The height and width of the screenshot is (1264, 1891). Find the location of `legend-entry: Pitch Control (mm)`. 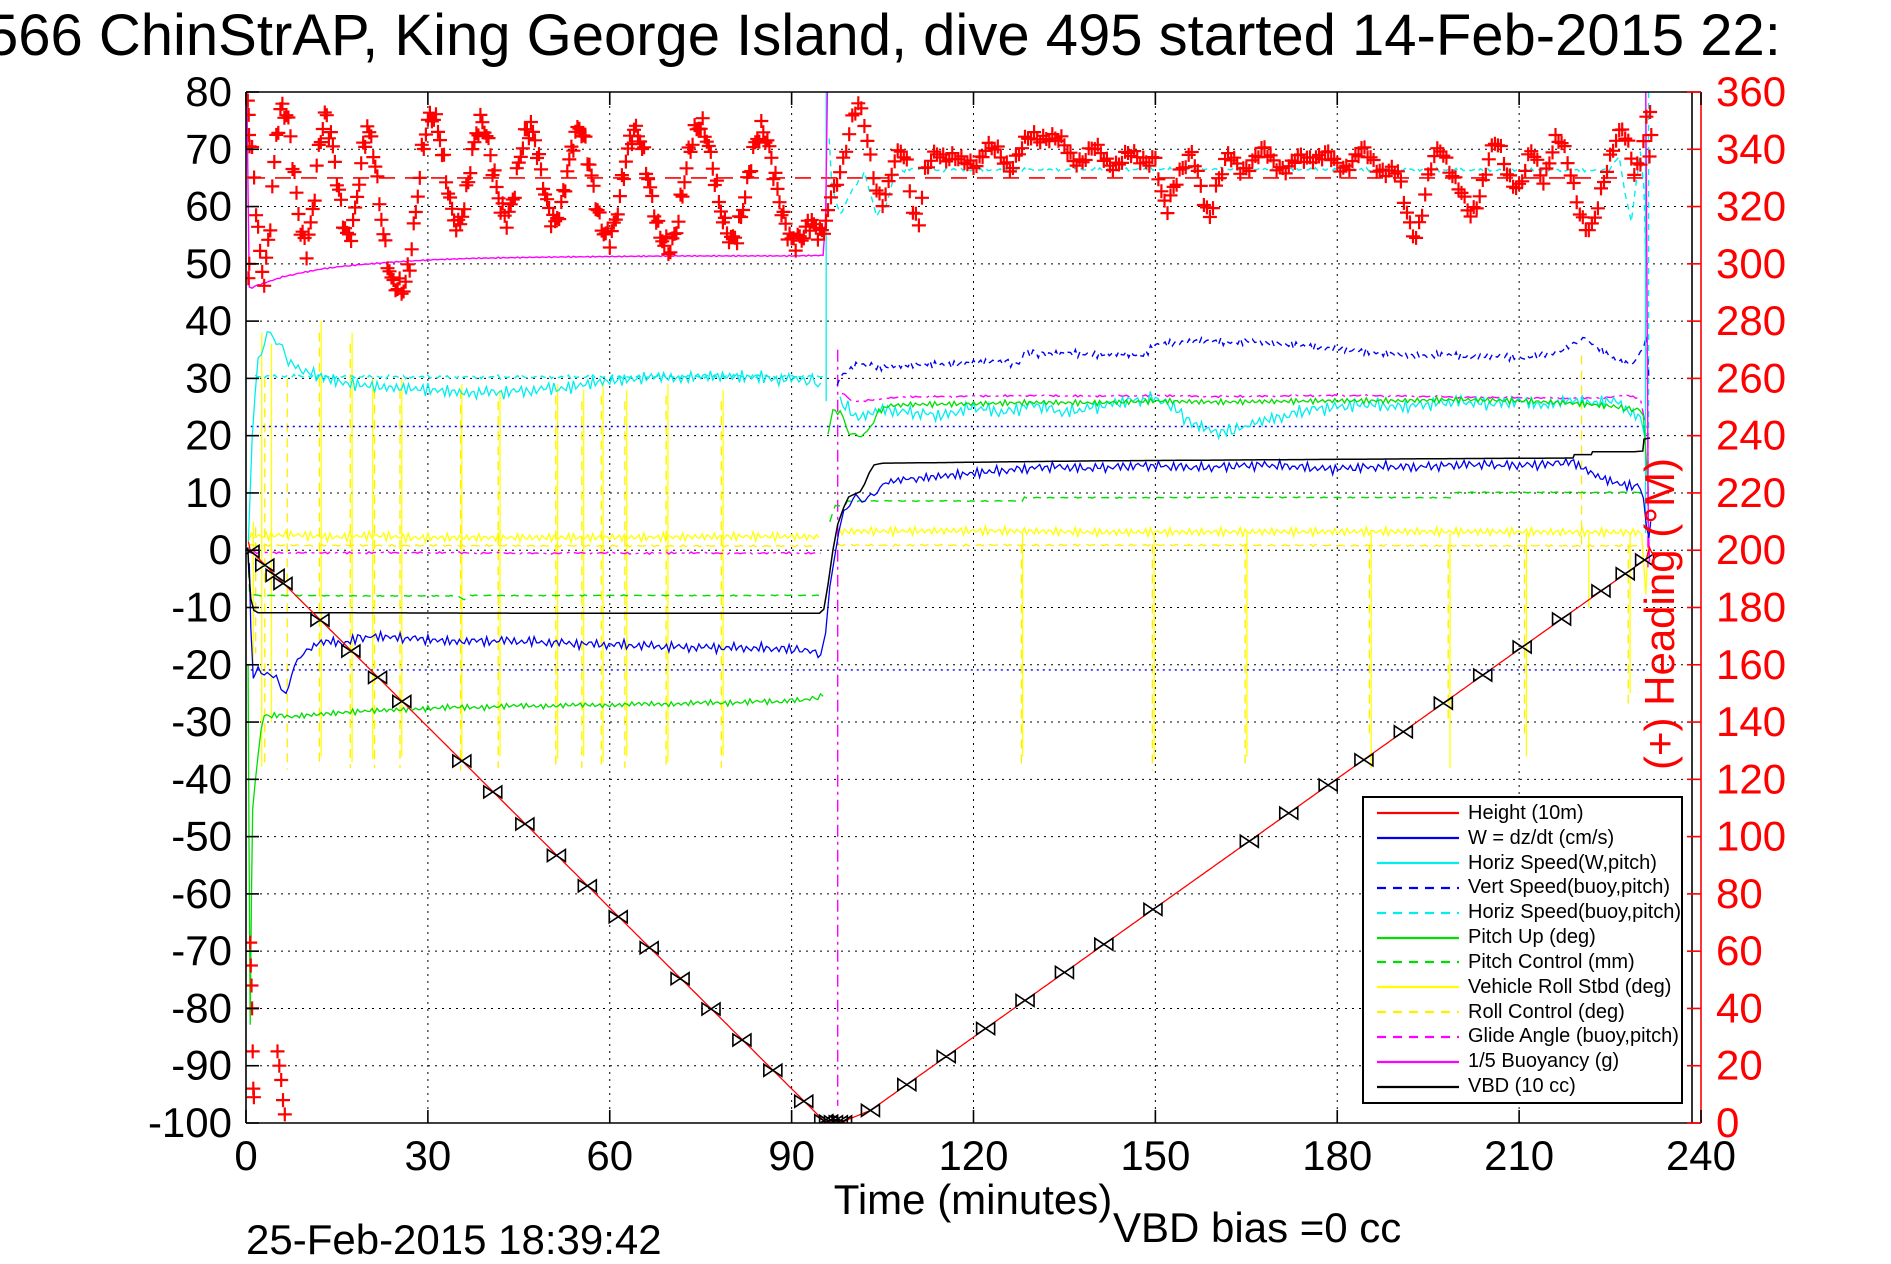

legend-entry: Pitch Control (mm) is located at coordinates (1522, 962).